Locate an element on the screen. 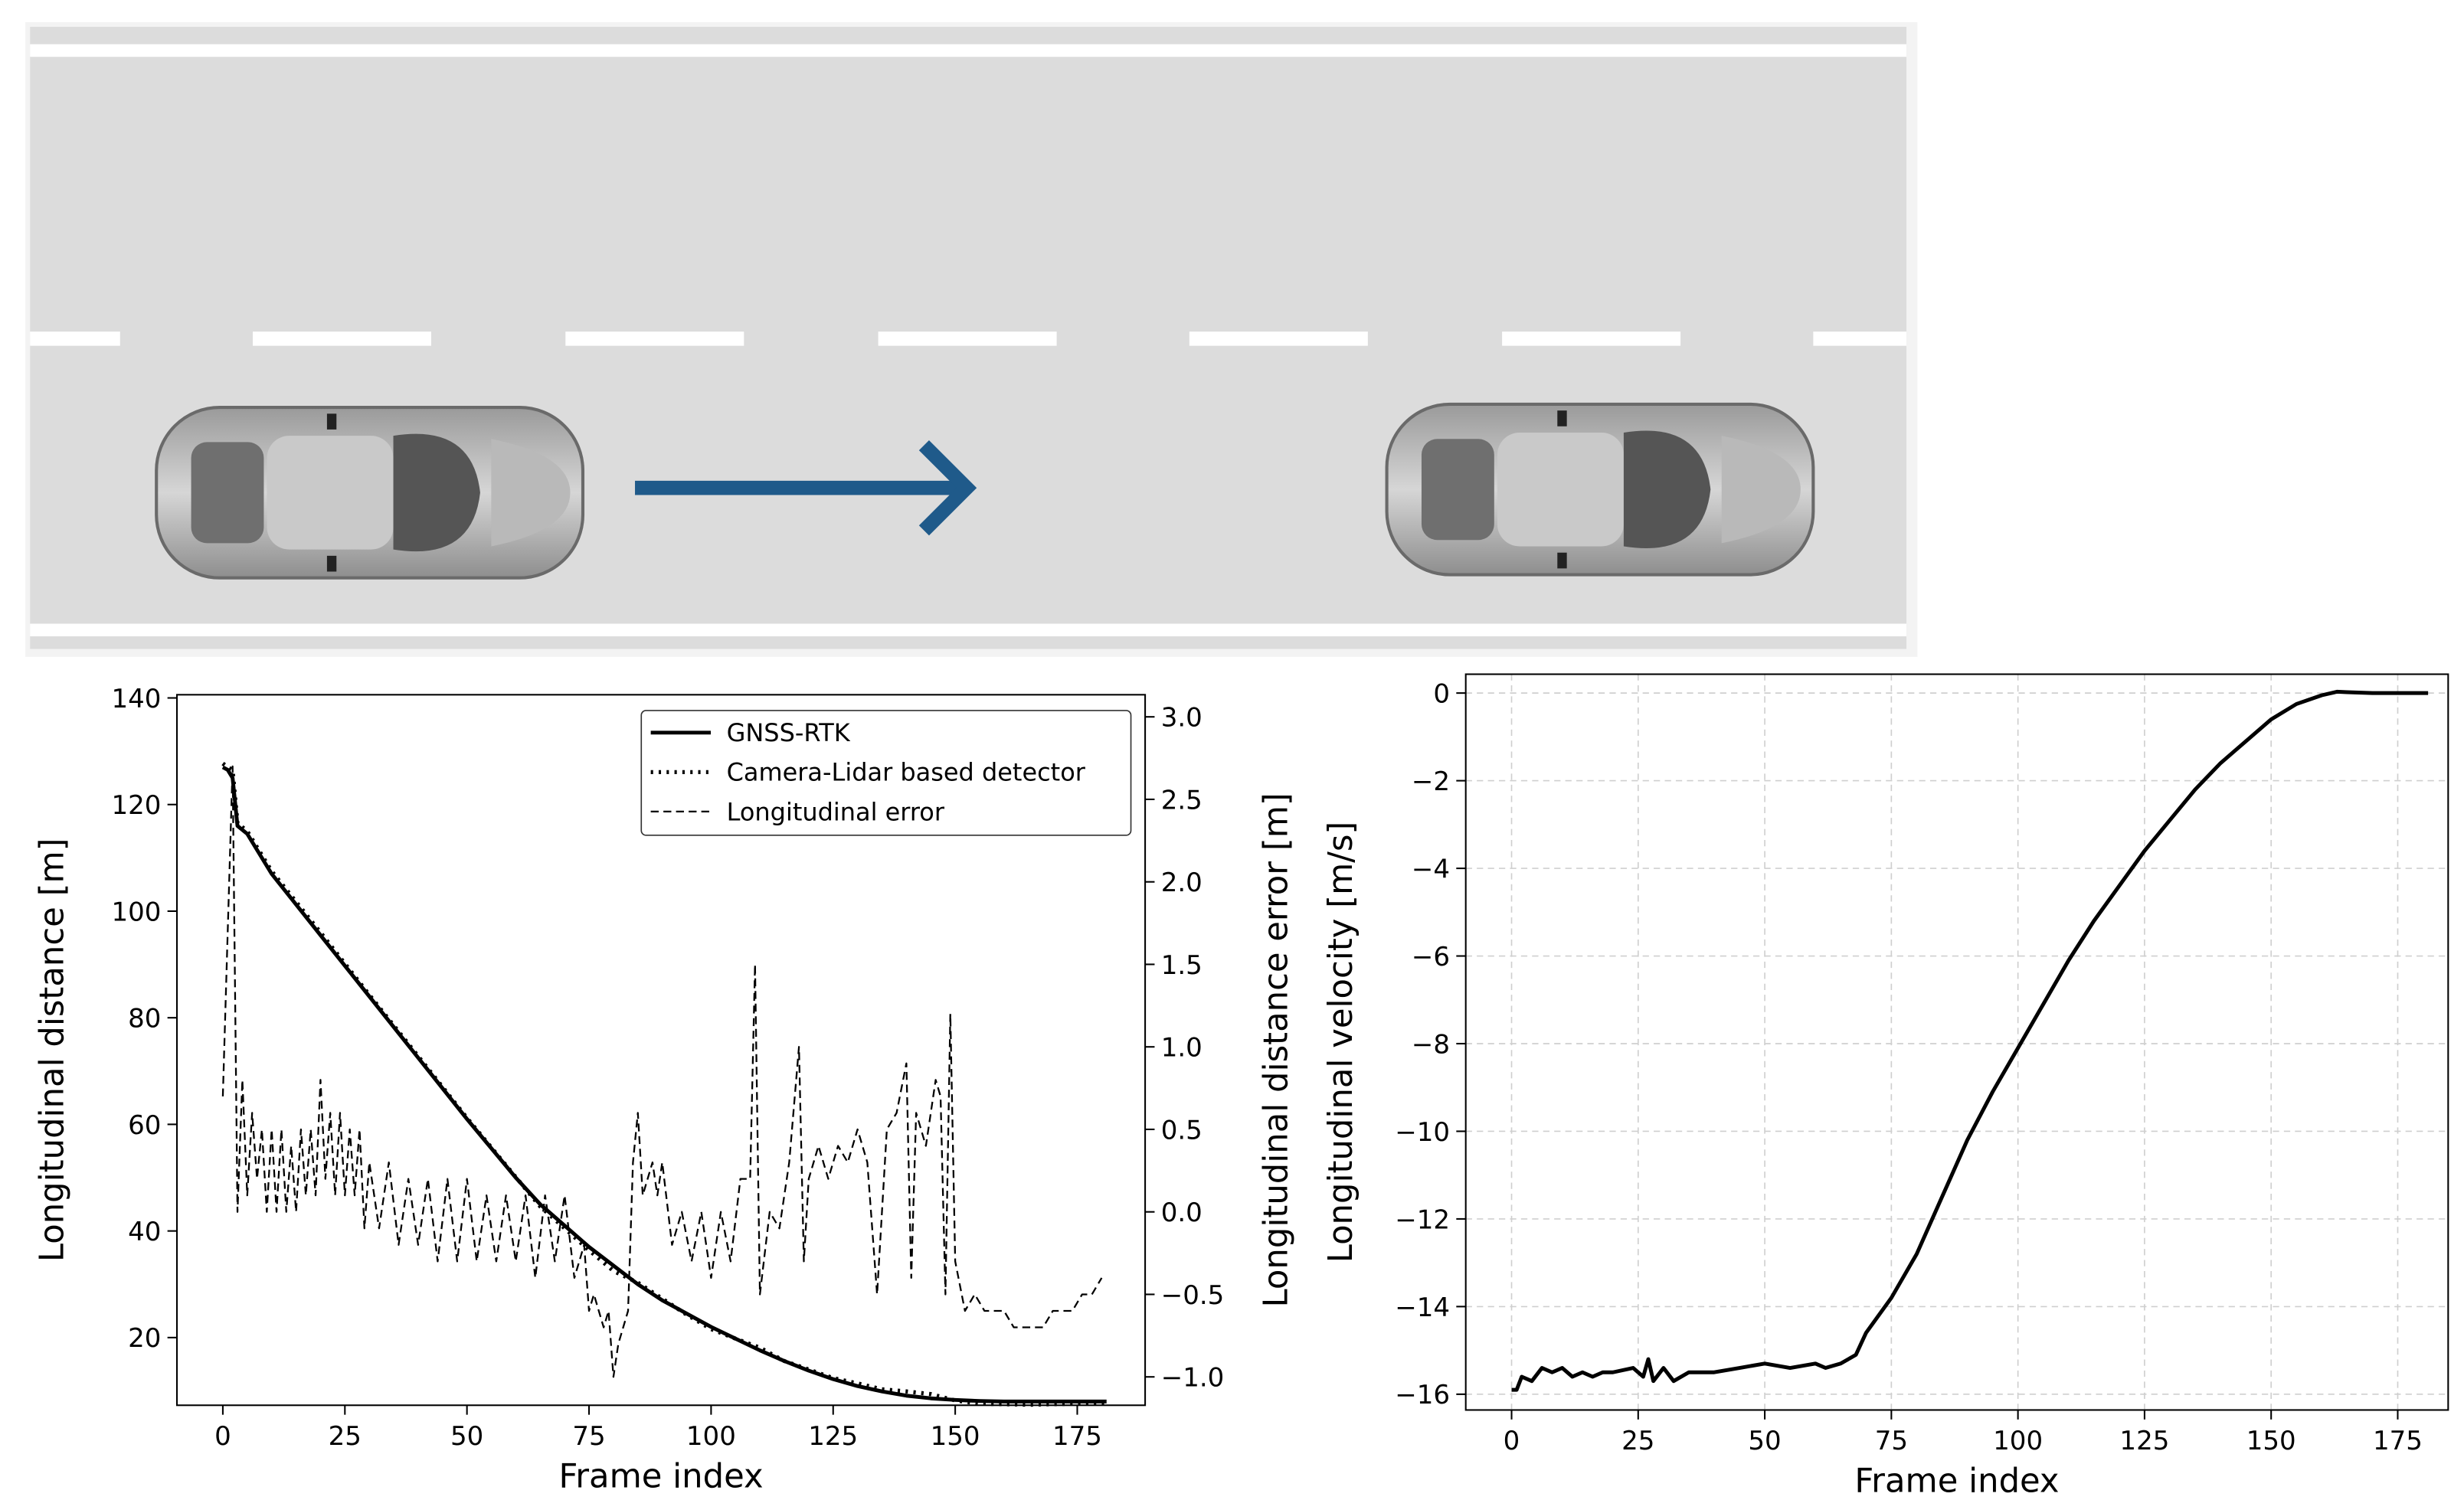 This screenshot has height=1500, width=2464. legend-label: Camera-Lidar based detector is located at coordinates (907, 772).